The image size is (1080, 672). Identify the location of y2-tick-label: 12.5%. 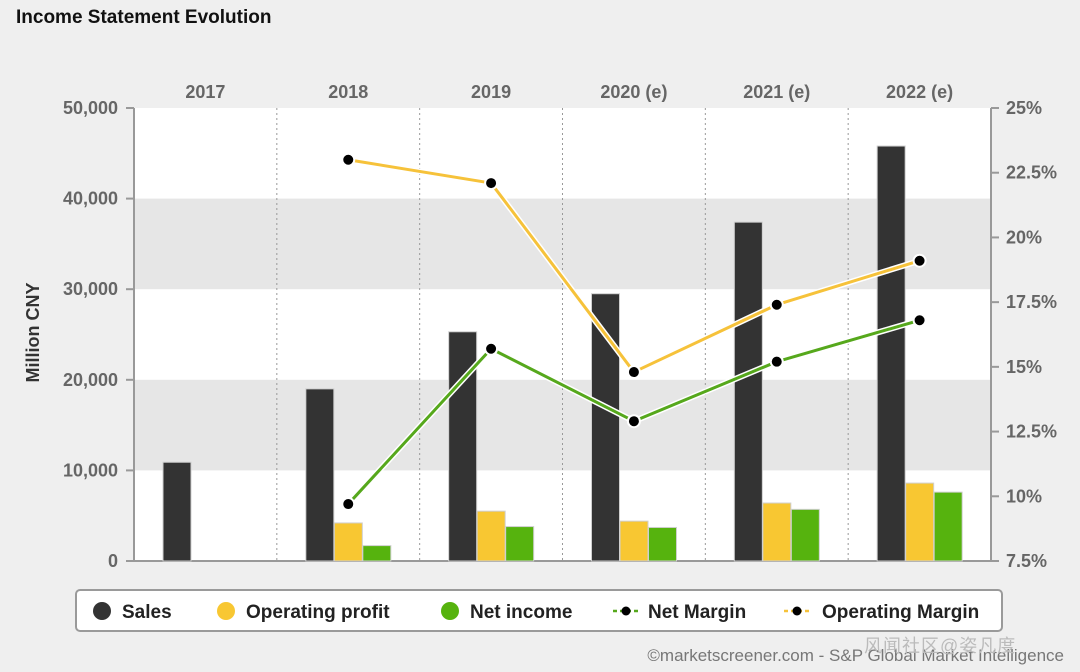
(1031, 432).